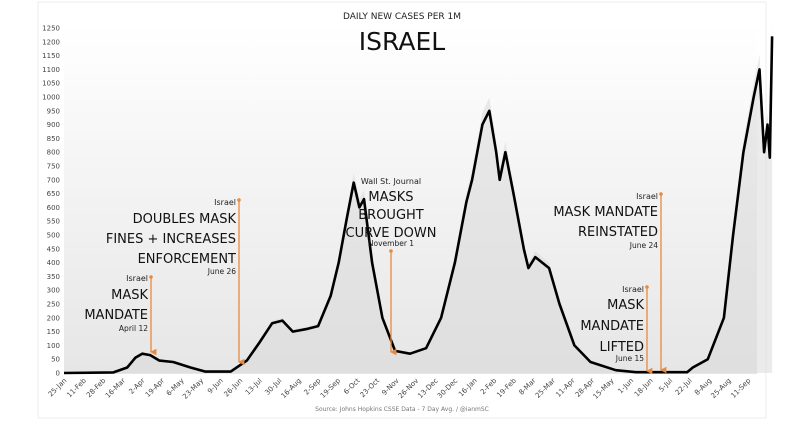 Image resolution: width=804 pixels, height=431 pixels. I want to click on annotation-date: April 12, so click(133, 328).